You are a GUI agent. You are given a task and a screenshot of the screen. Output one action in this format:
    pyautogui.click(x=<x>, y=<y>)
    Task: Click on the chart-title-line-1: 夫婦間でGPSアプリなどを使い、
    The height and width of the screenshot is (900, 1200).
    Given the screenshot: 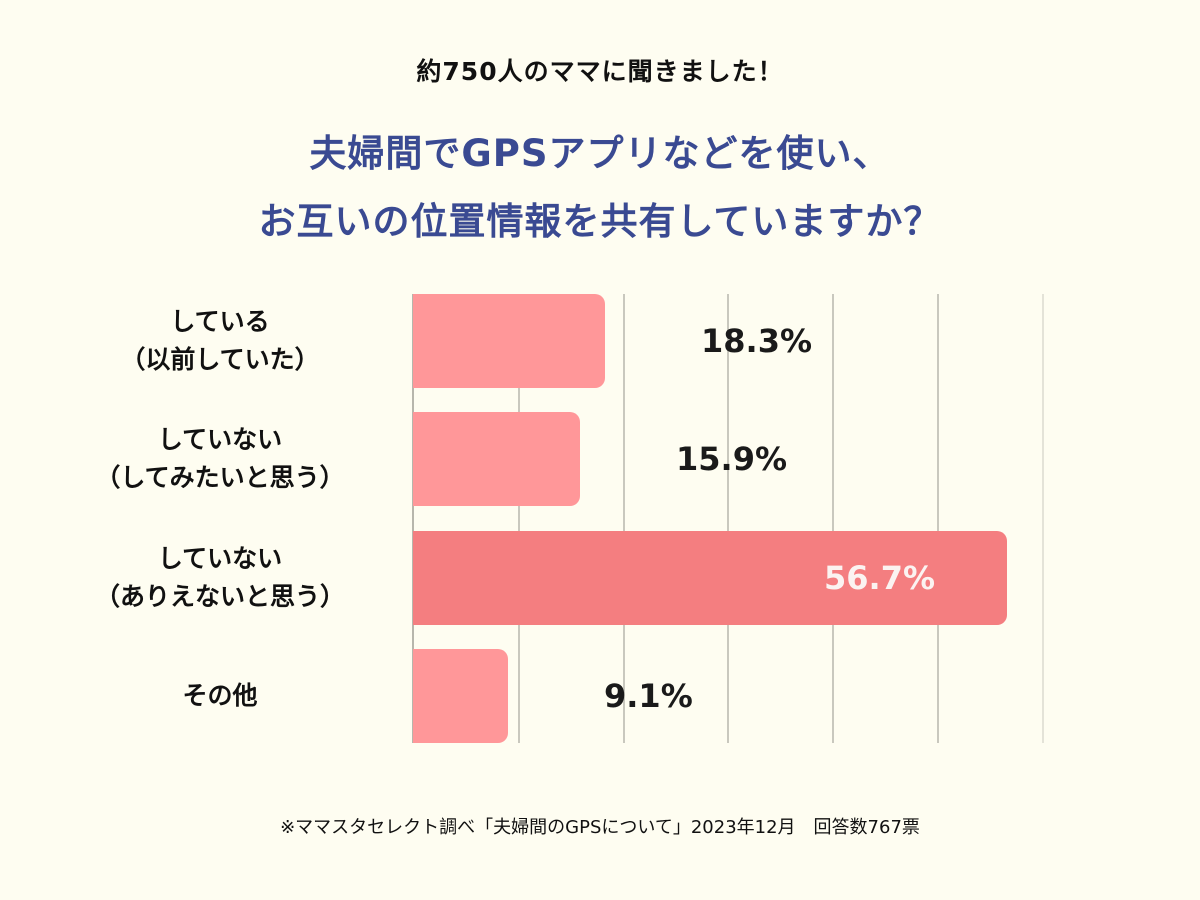 What is the action you would take?
    pyautogui.click(x=600, y=153)
    